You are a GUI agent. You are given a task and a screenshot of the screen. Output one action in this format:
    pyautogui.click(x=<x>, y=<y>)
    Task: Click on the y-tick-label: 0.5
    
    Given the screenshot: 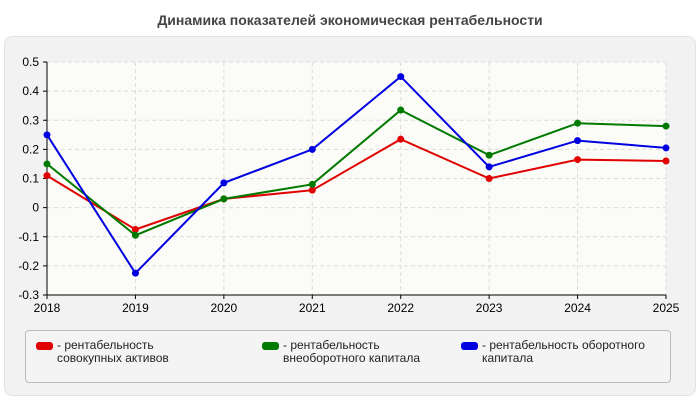 What is the action you would take?
    pyautogui.click(x=30, y=62)
    